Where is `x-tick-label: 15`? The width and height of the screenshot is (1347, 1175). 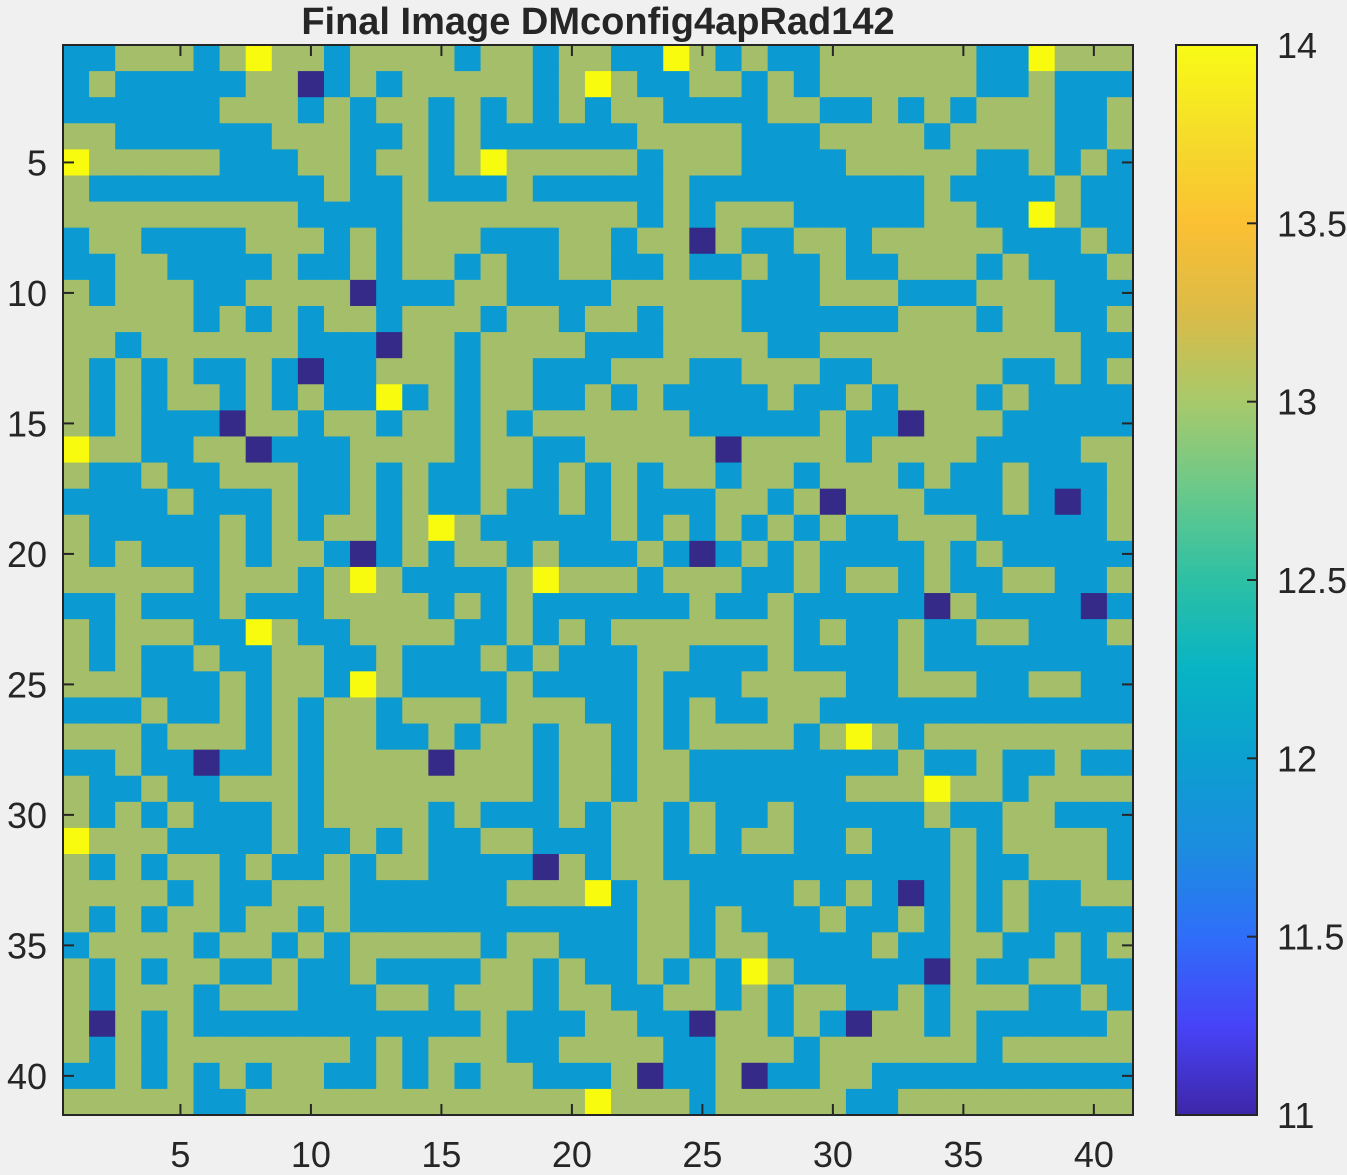 x-tick-label: 15 is located at coordinates (441, 1154).